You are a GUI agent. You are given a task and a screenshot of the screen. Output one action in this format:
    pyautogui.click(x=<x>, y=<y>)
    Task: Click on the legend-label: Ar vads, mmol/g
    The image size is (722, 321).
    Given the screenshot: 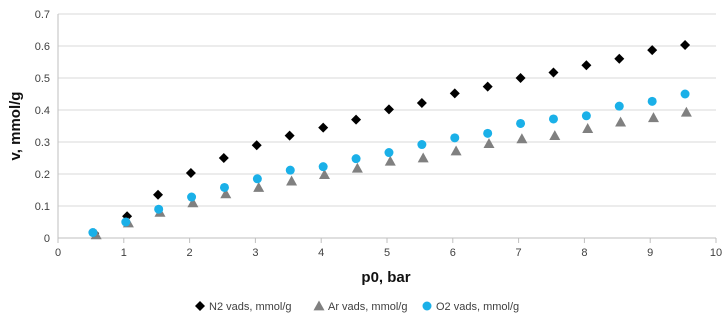 What is the action you would take?
    pyautogui.click(x=367, y=307)
    